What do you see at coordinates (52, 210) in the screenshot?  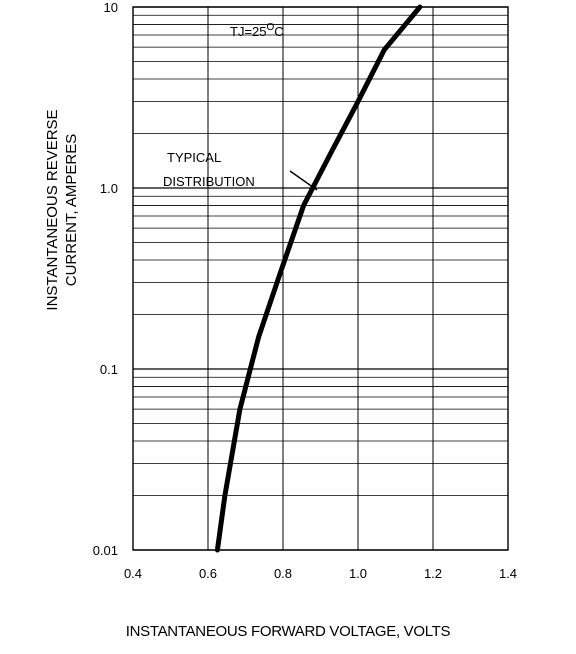 I see `y-axis-label-line1: INSTANTANEOUS REVERSE` at bounding box center [52, 210].